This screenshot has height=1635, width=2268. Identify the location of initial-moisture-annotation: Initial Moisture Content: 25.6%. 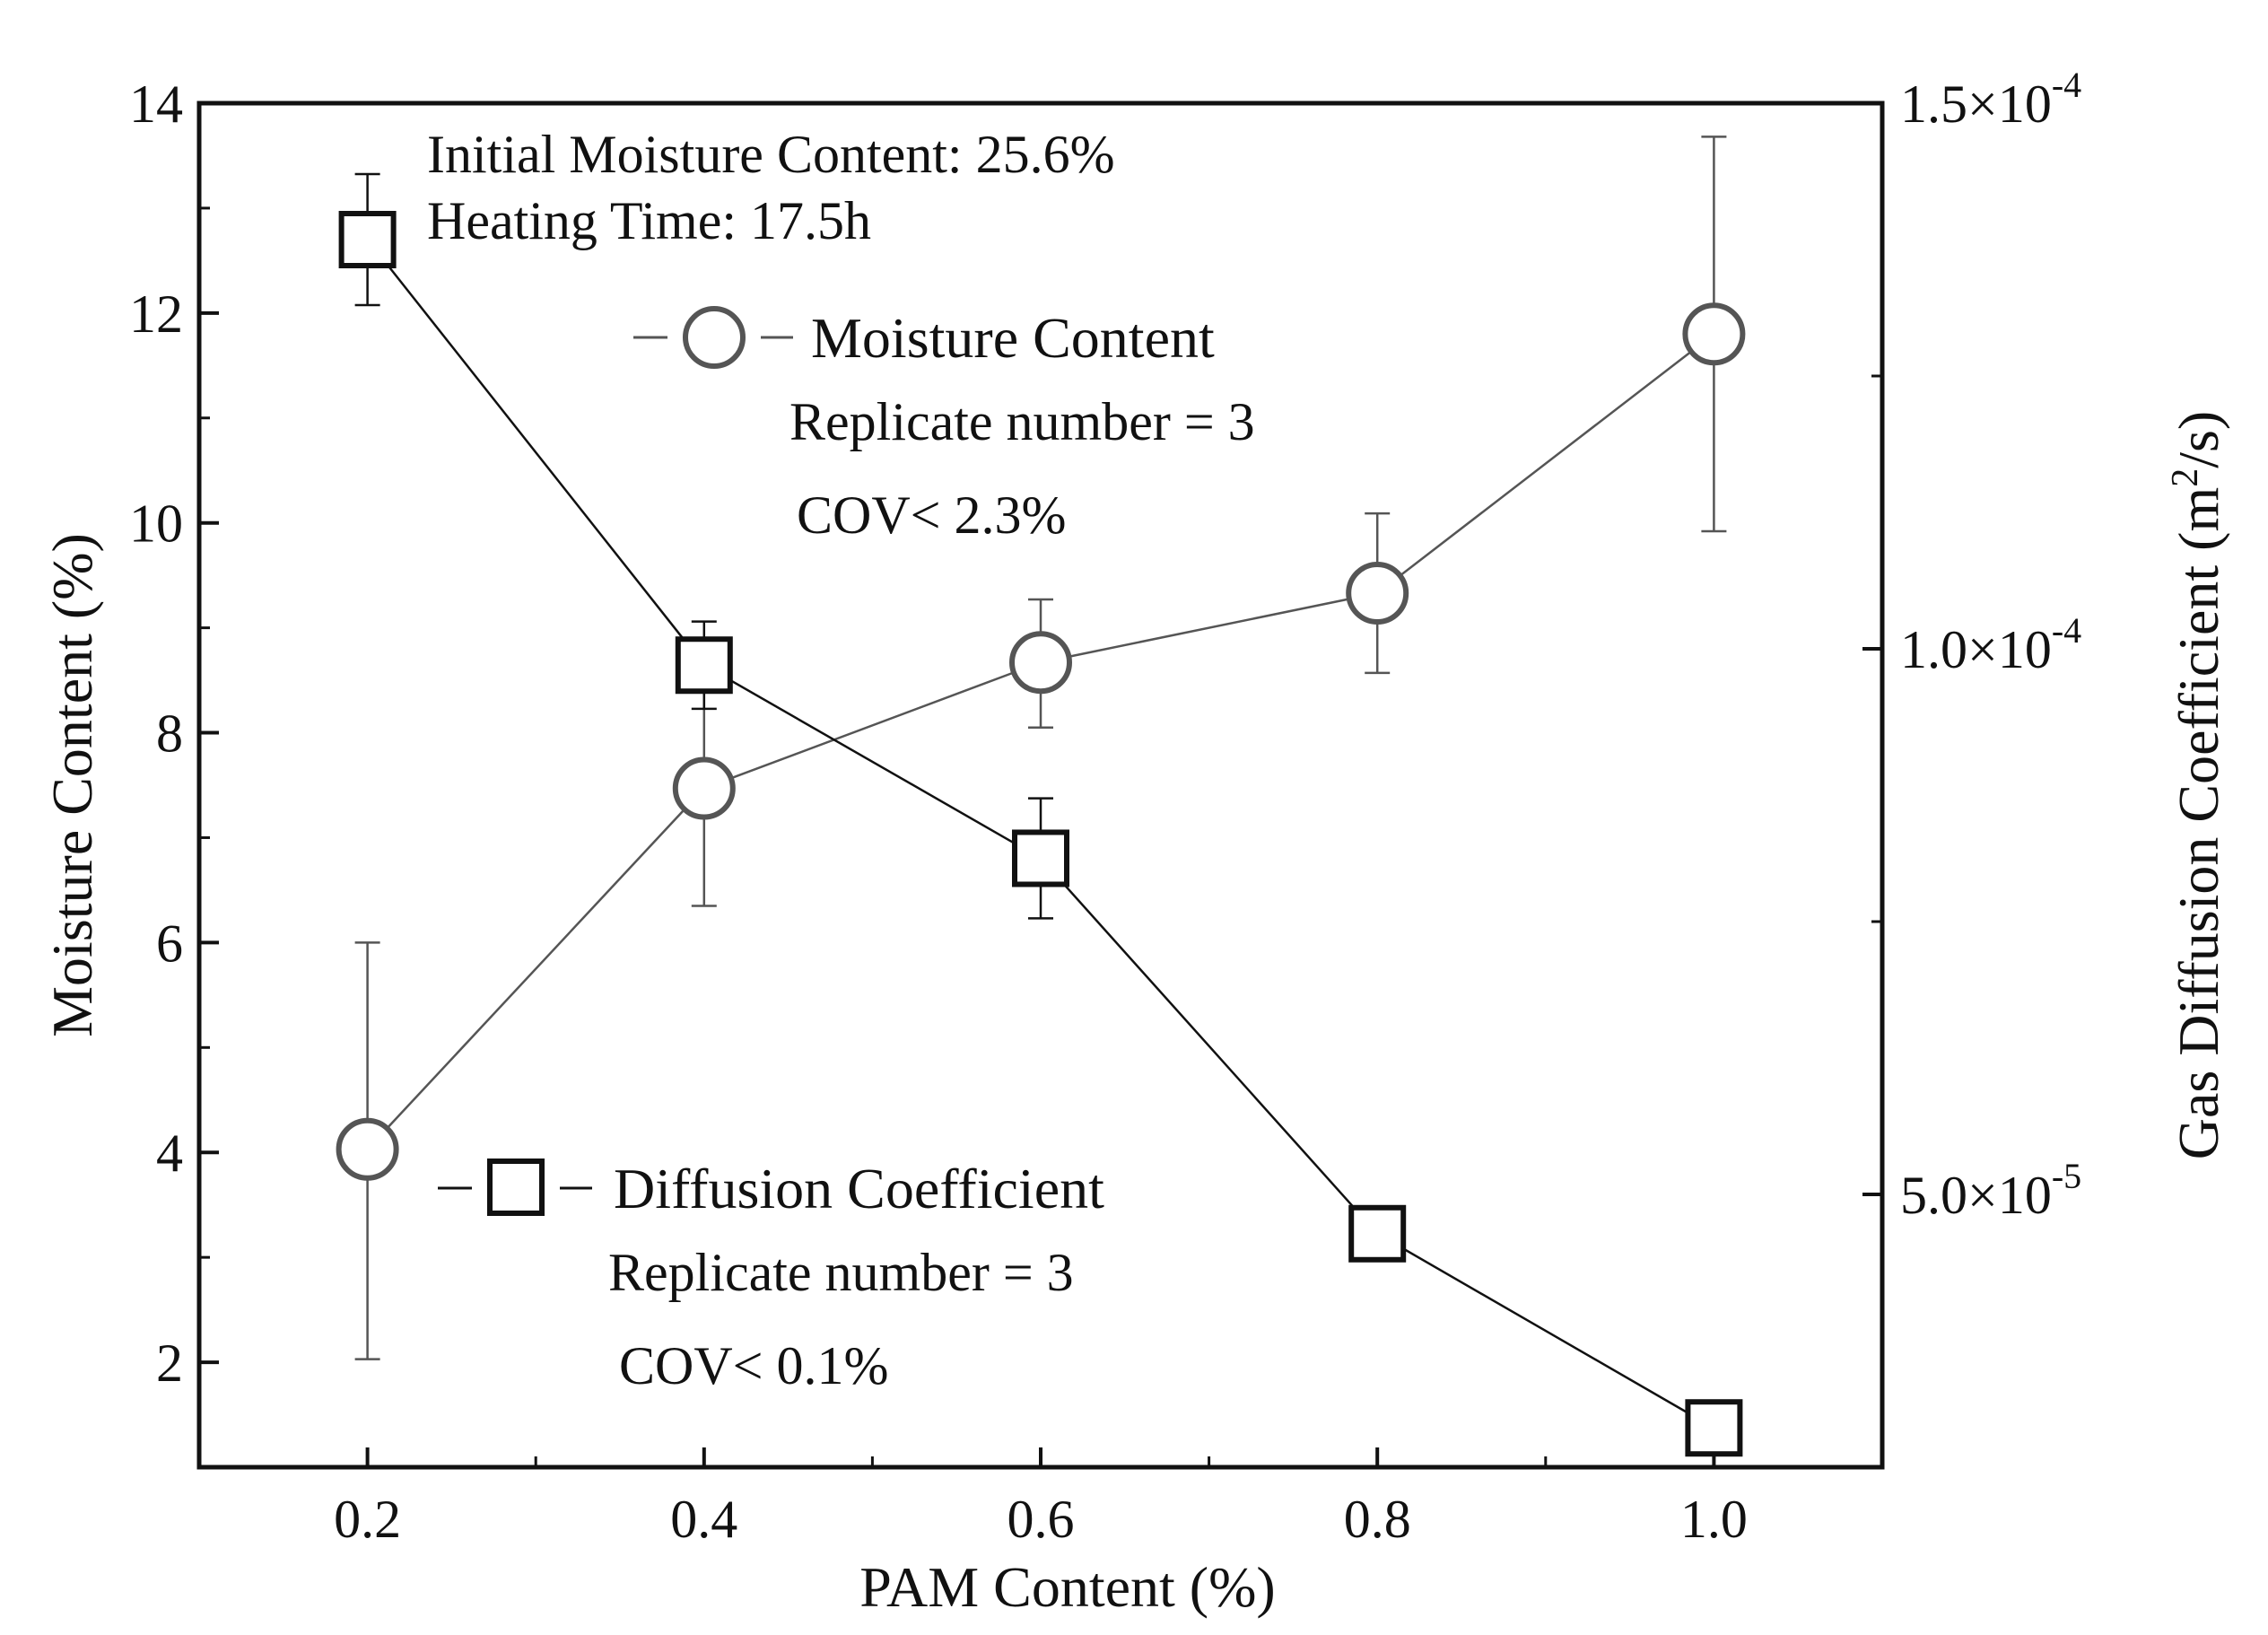
(771, 154).